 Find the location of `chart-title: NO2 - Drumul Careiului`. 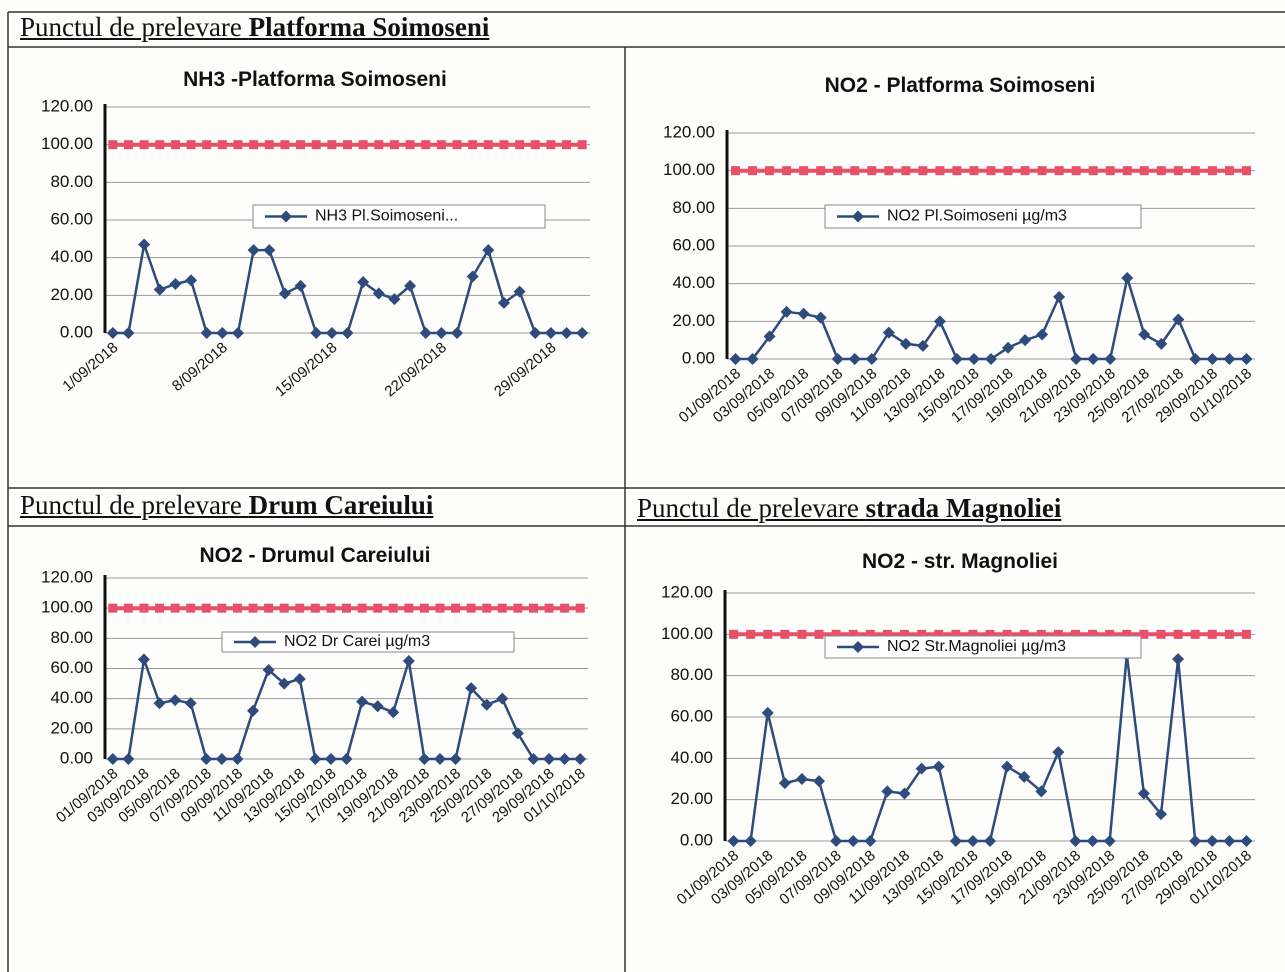

chart-title: NO2 - Drumul Careiului is located at coordinates (314, 555).